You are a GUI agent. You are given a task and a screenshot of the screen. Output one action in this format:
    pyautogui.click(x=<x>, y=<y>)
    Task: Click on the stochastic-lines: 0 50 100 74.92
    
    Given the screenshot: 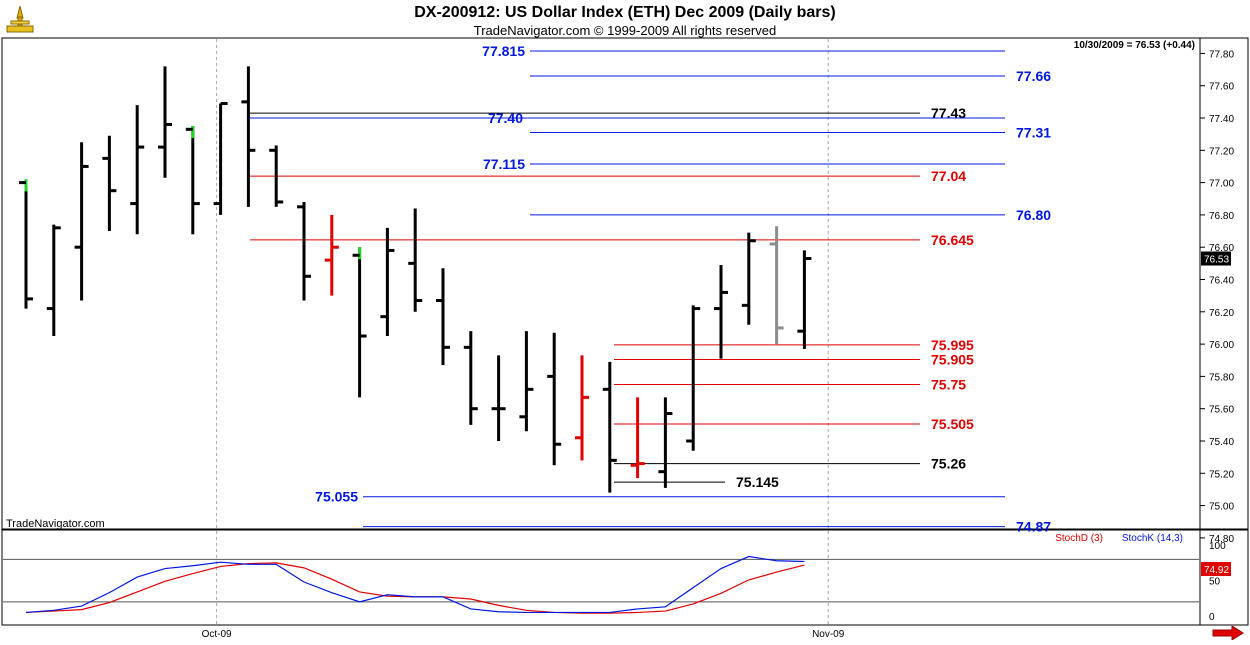 What is the action you would take?
    pyautogui.click(x=617, y=582)
    